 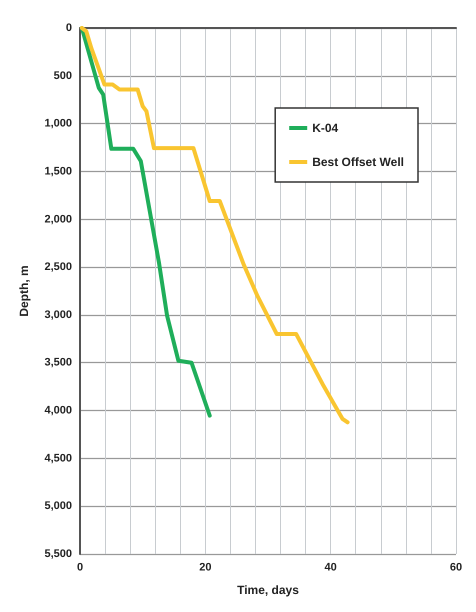 What do you see at coordinates (268, 590) in the screenshot?
I see `x-axis-title: Time, days` at bounding box center [268, 590].